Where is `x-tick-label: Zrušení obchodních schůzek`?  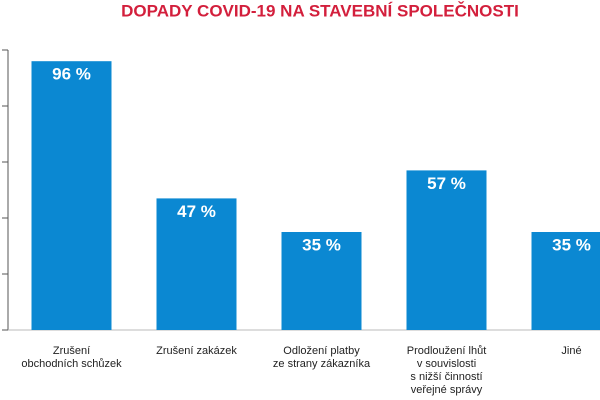 x-tick-label: Zrušení obchodních schůzek is located at coordinates (71, 357).